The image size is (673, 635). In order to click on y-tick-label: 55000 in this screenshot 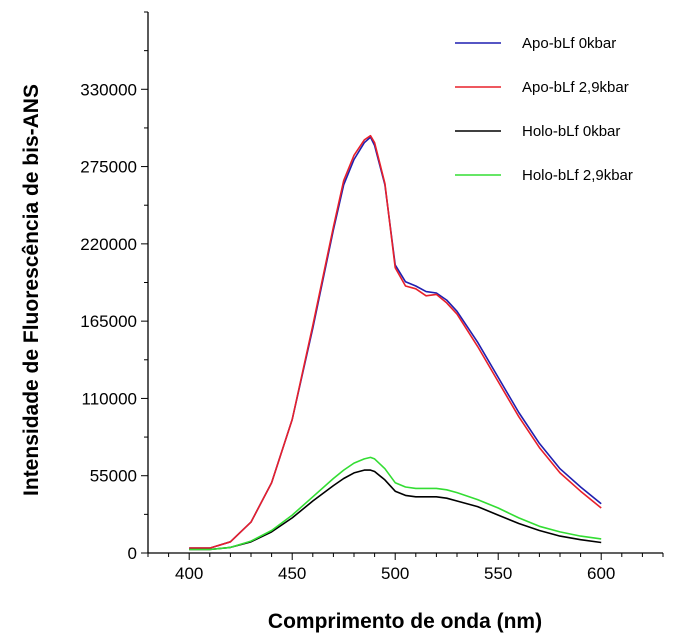, I will do `click(113, 476)`.